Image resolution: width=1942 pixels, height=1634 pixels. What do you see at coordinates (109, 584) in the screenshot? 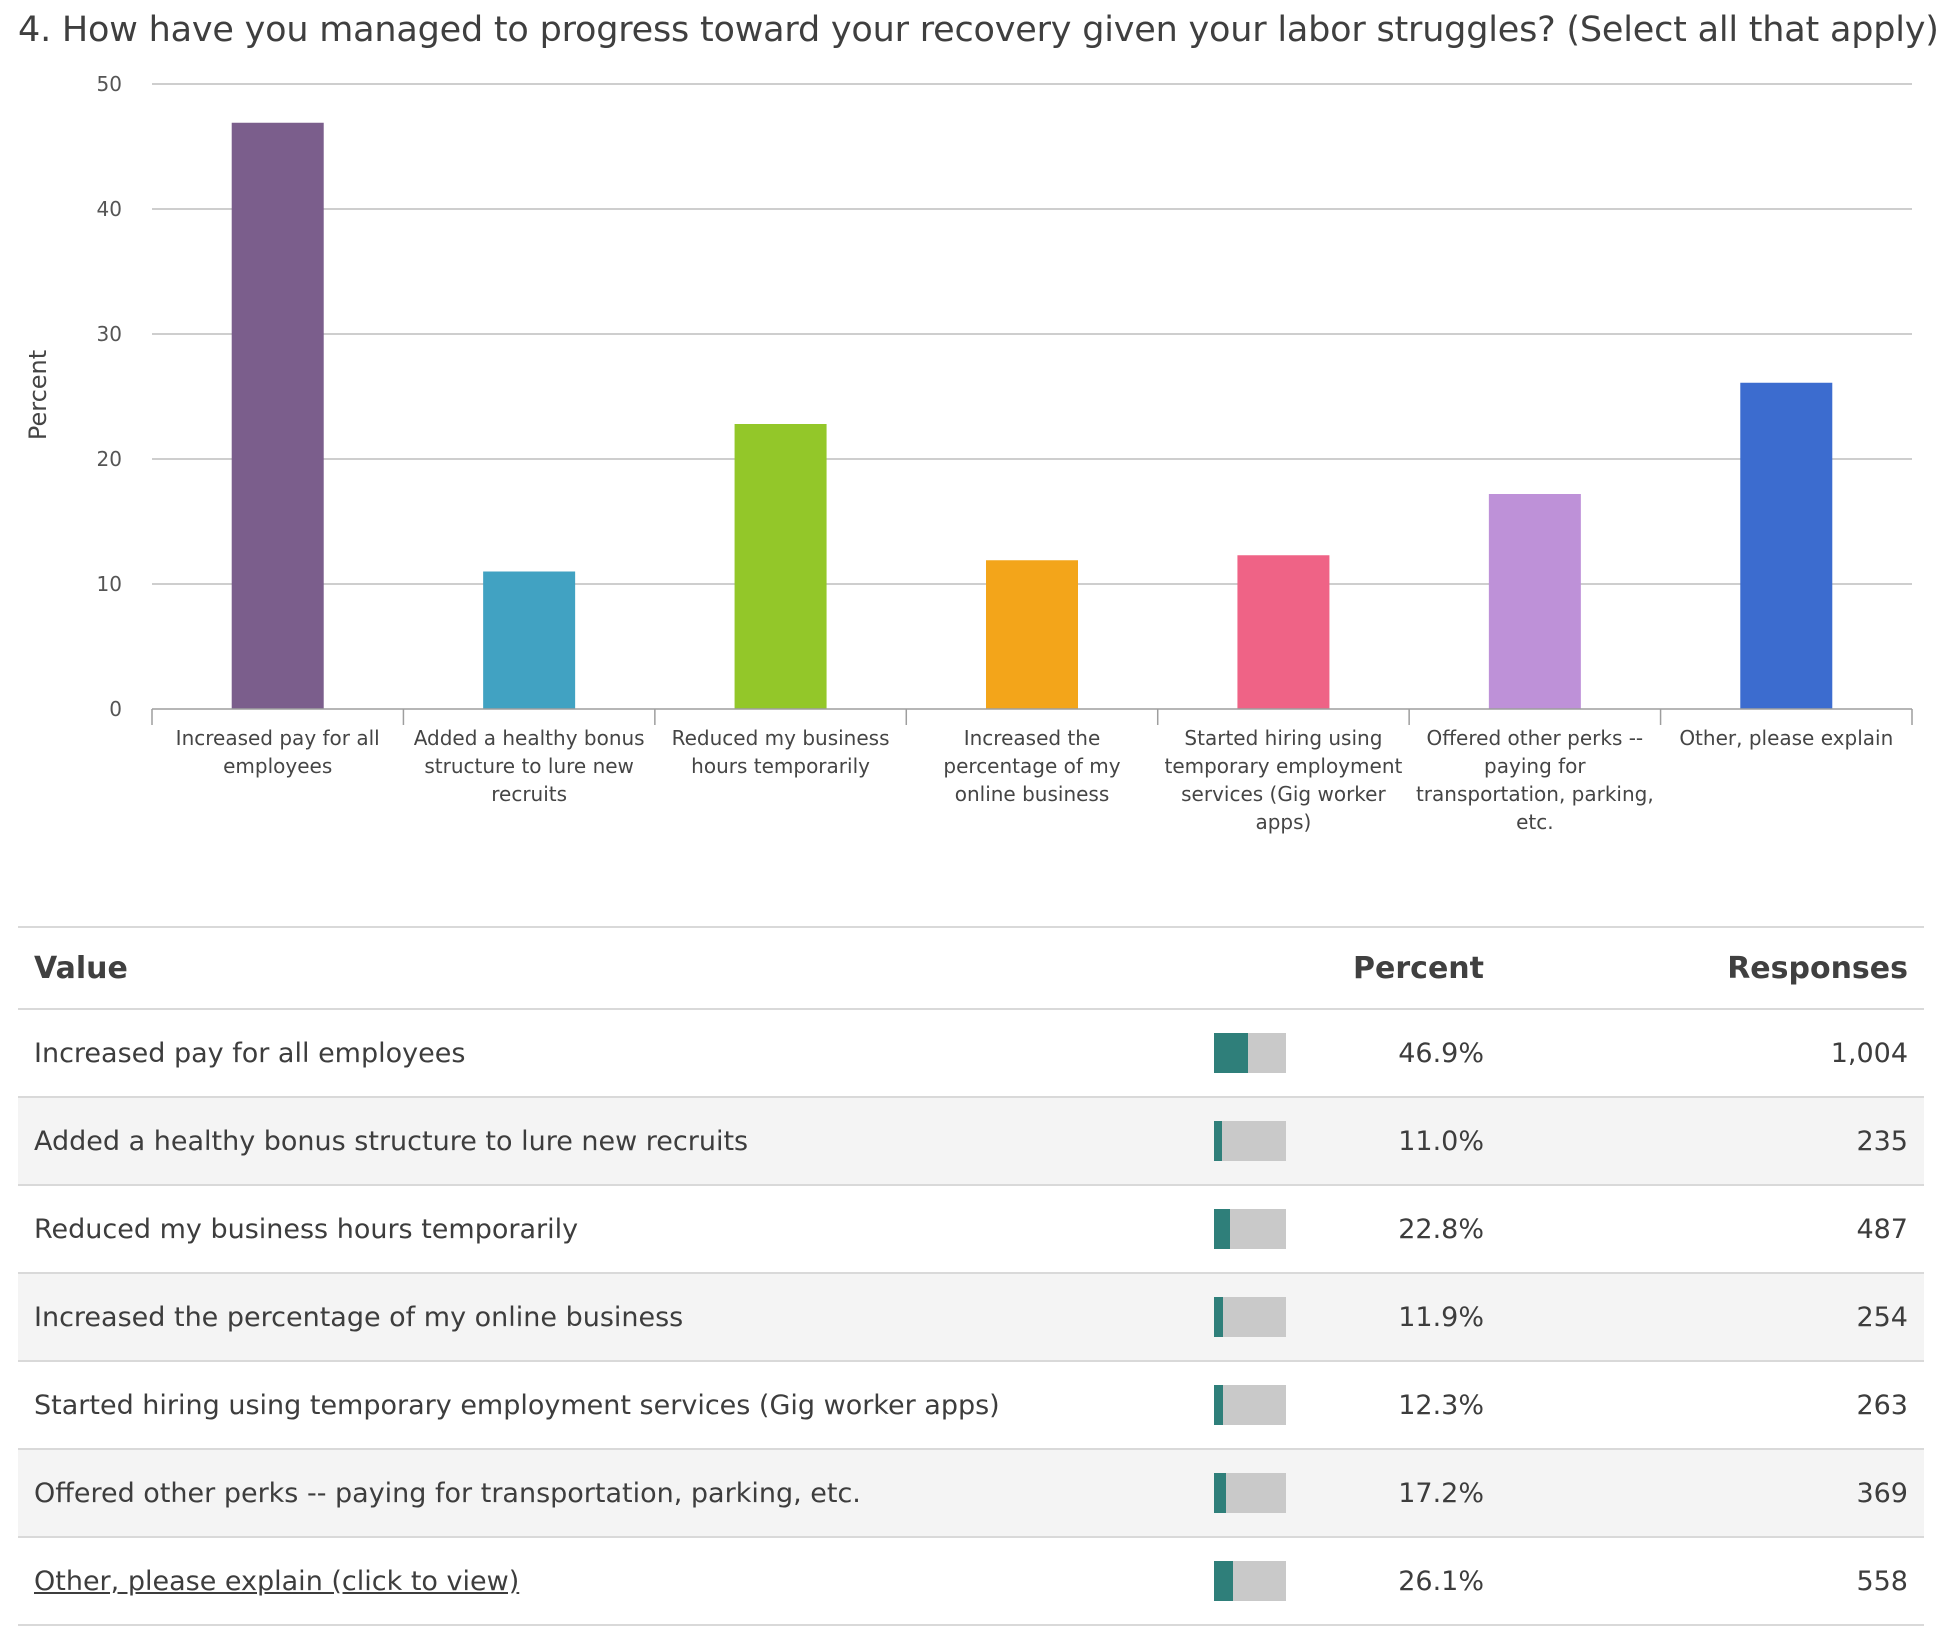
I see `y-tick-label: 10` at bounding box center [109, 584].